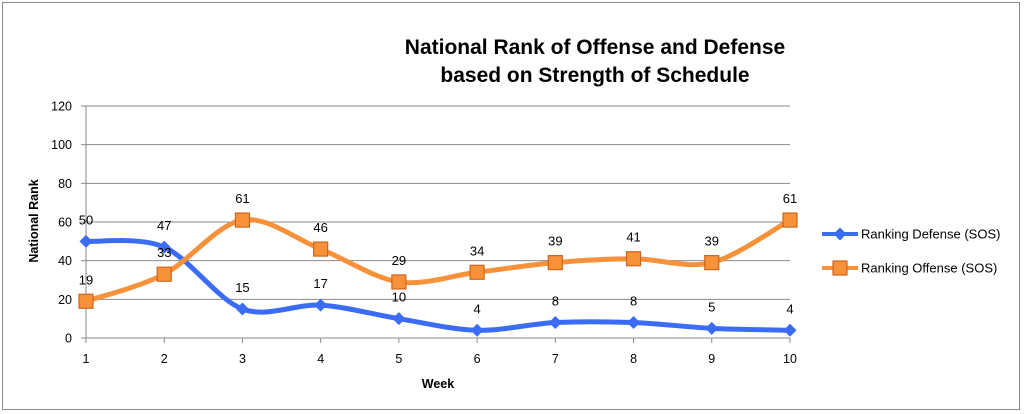  I want to click on data-label-offense: 19, so click(86, 279).